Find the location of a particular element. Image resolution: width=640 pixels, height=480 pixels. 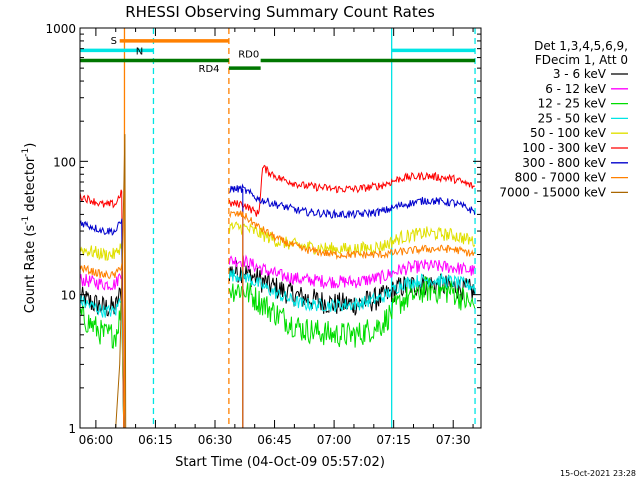

y-axis-label: Count Rate (s-1 detector-1) is located at coordinates (29, 228).